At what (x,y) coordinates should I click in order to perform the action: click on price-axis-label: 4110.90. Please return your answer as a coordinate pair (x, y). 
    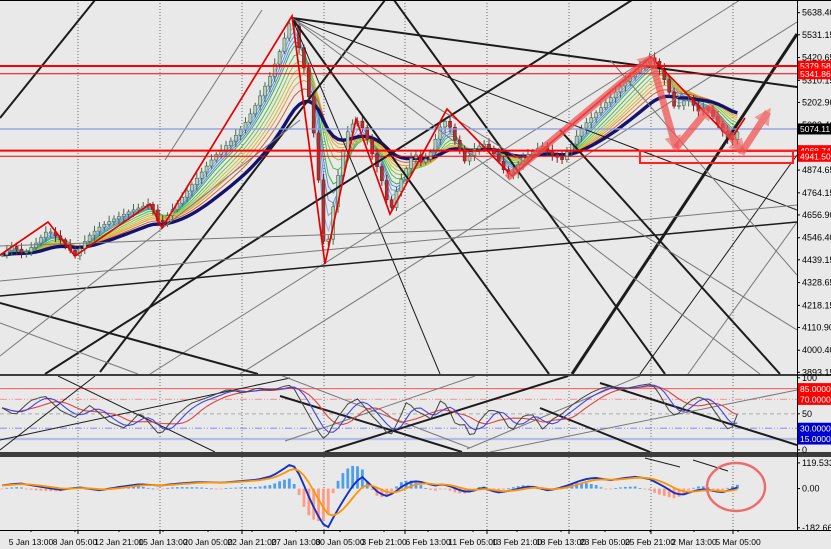
    Looking at the image, I should click on (816, 327).